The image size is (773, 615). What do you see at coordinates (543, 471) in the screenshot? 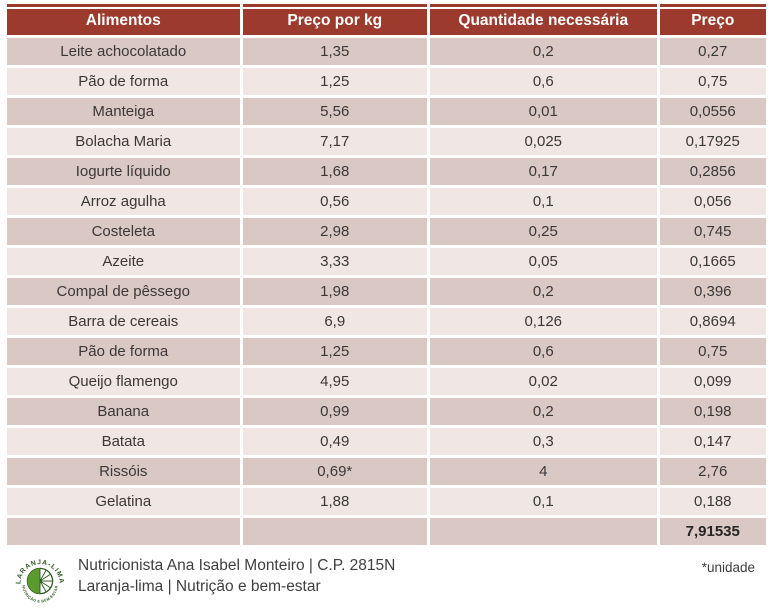
I see `table-cell: 4` at bounding box center [543, 471].